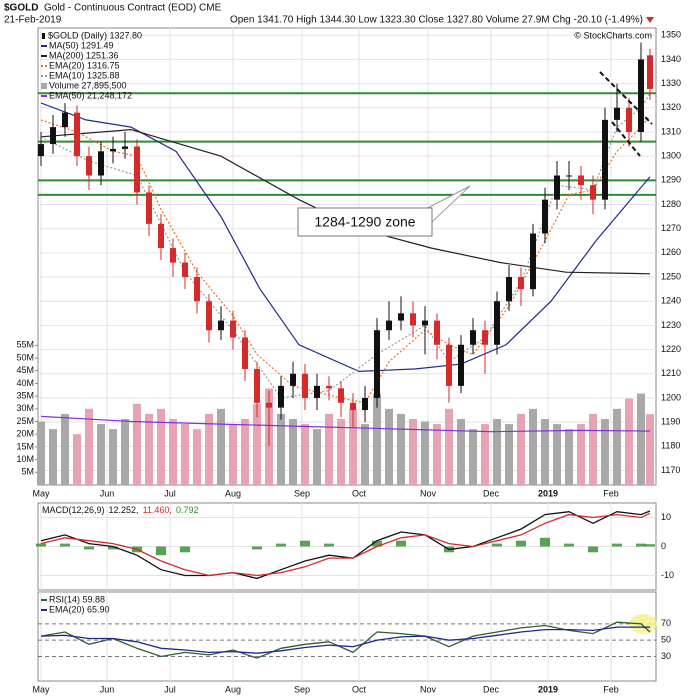 This screenshot has height=700, width=700. What do you see at coordinates (84, 65) in the screenshot?
I see `legend-entry: EMA(20) 1316.75` at bounding box center [84, 65].